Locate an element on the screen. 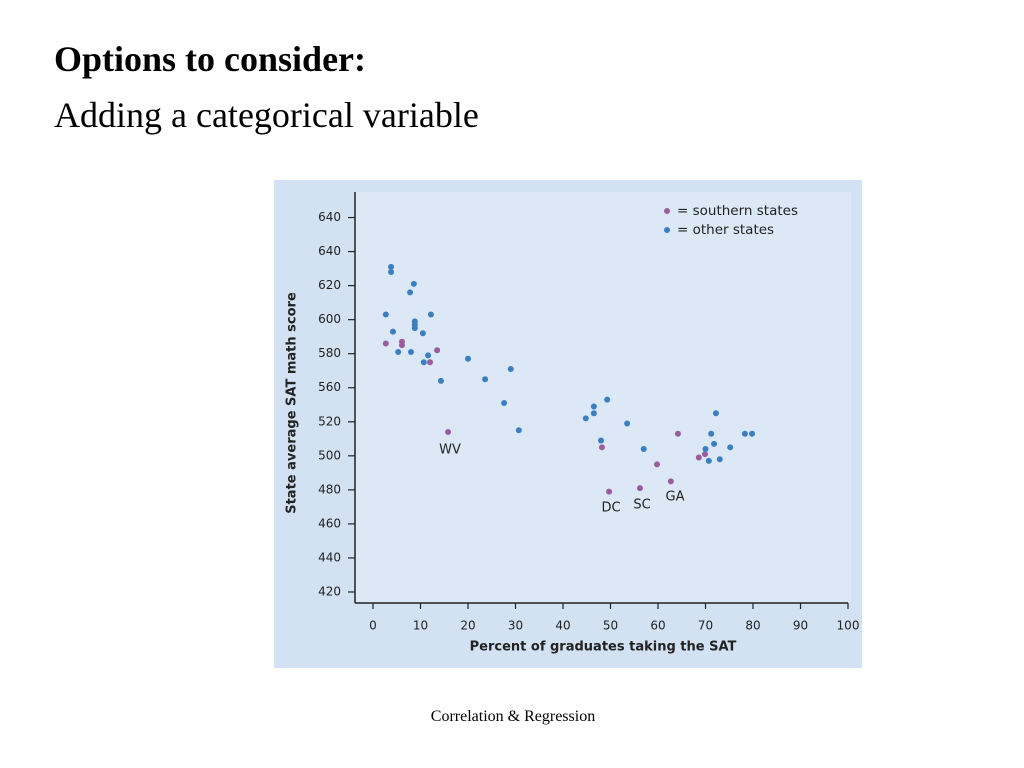  y-axis-label: State average SAT math score is located at coordinates (292, 403).